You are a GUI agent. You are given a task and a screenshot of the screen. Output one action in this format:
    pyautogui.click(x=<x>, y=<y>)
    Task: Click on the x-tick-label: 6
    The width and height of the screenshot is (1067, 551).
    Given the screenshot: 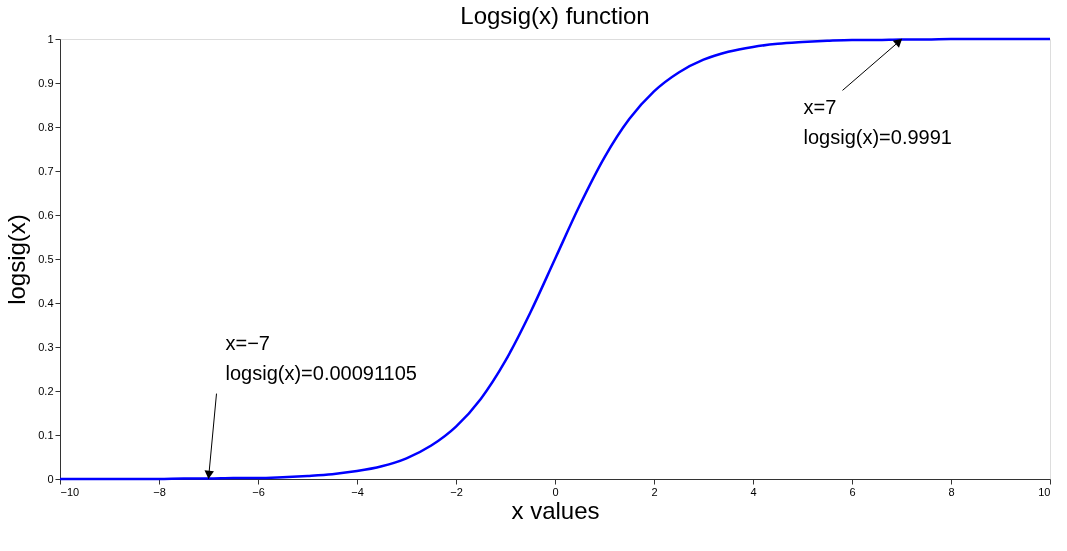 What is the action you would take?
    pyautogui.click(x=852, y=491)
    